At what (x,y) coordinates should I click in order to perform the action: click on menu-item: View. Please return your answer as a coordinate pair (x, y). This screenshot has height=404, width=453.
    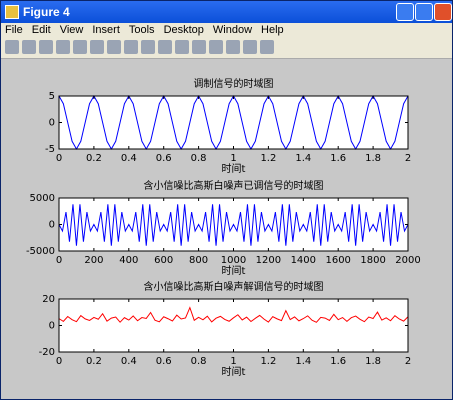
    Looking at the image, I should click on (71, 30).